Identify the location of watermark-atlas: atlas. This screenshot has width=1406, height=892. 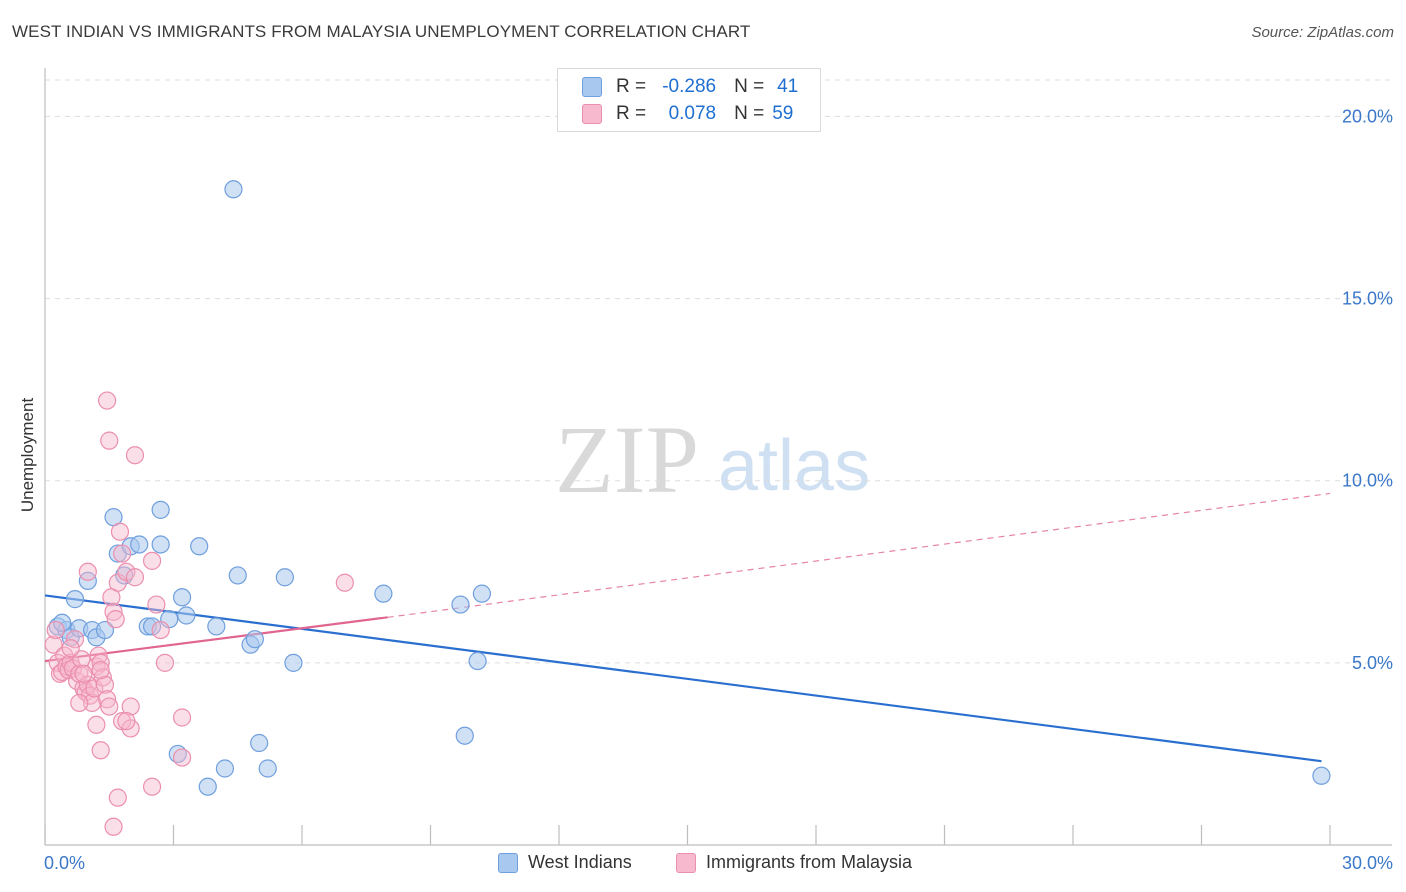
(794, 466).